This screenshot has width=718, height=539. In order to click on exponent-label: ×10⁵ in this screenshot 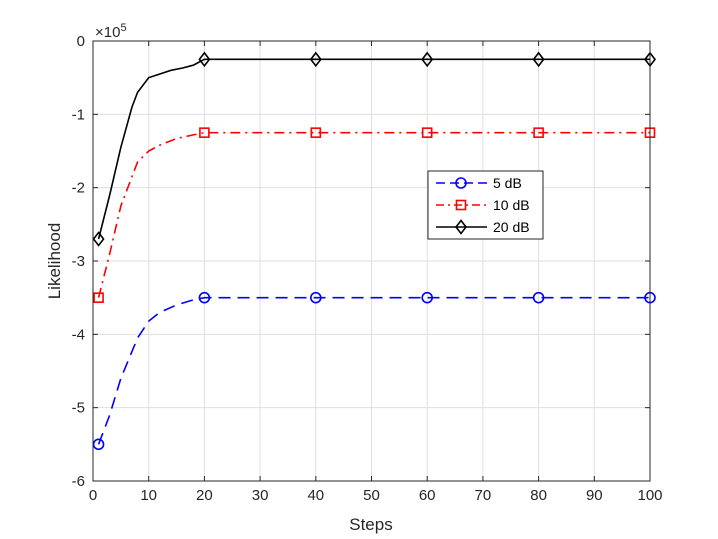, I will do `click(111, 31)`.